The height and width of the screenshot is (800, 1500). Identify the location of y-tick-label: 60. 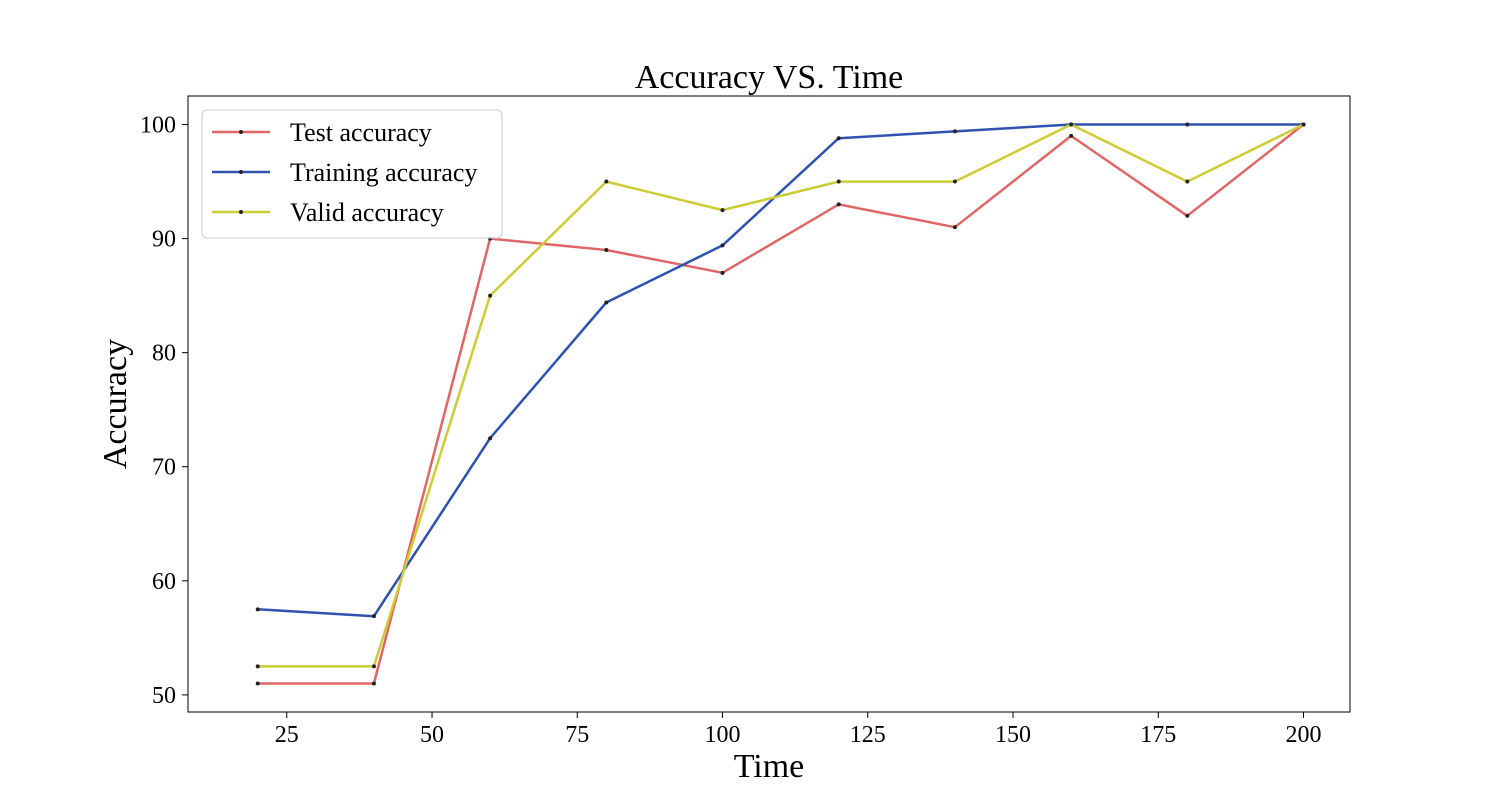
(164, 582).